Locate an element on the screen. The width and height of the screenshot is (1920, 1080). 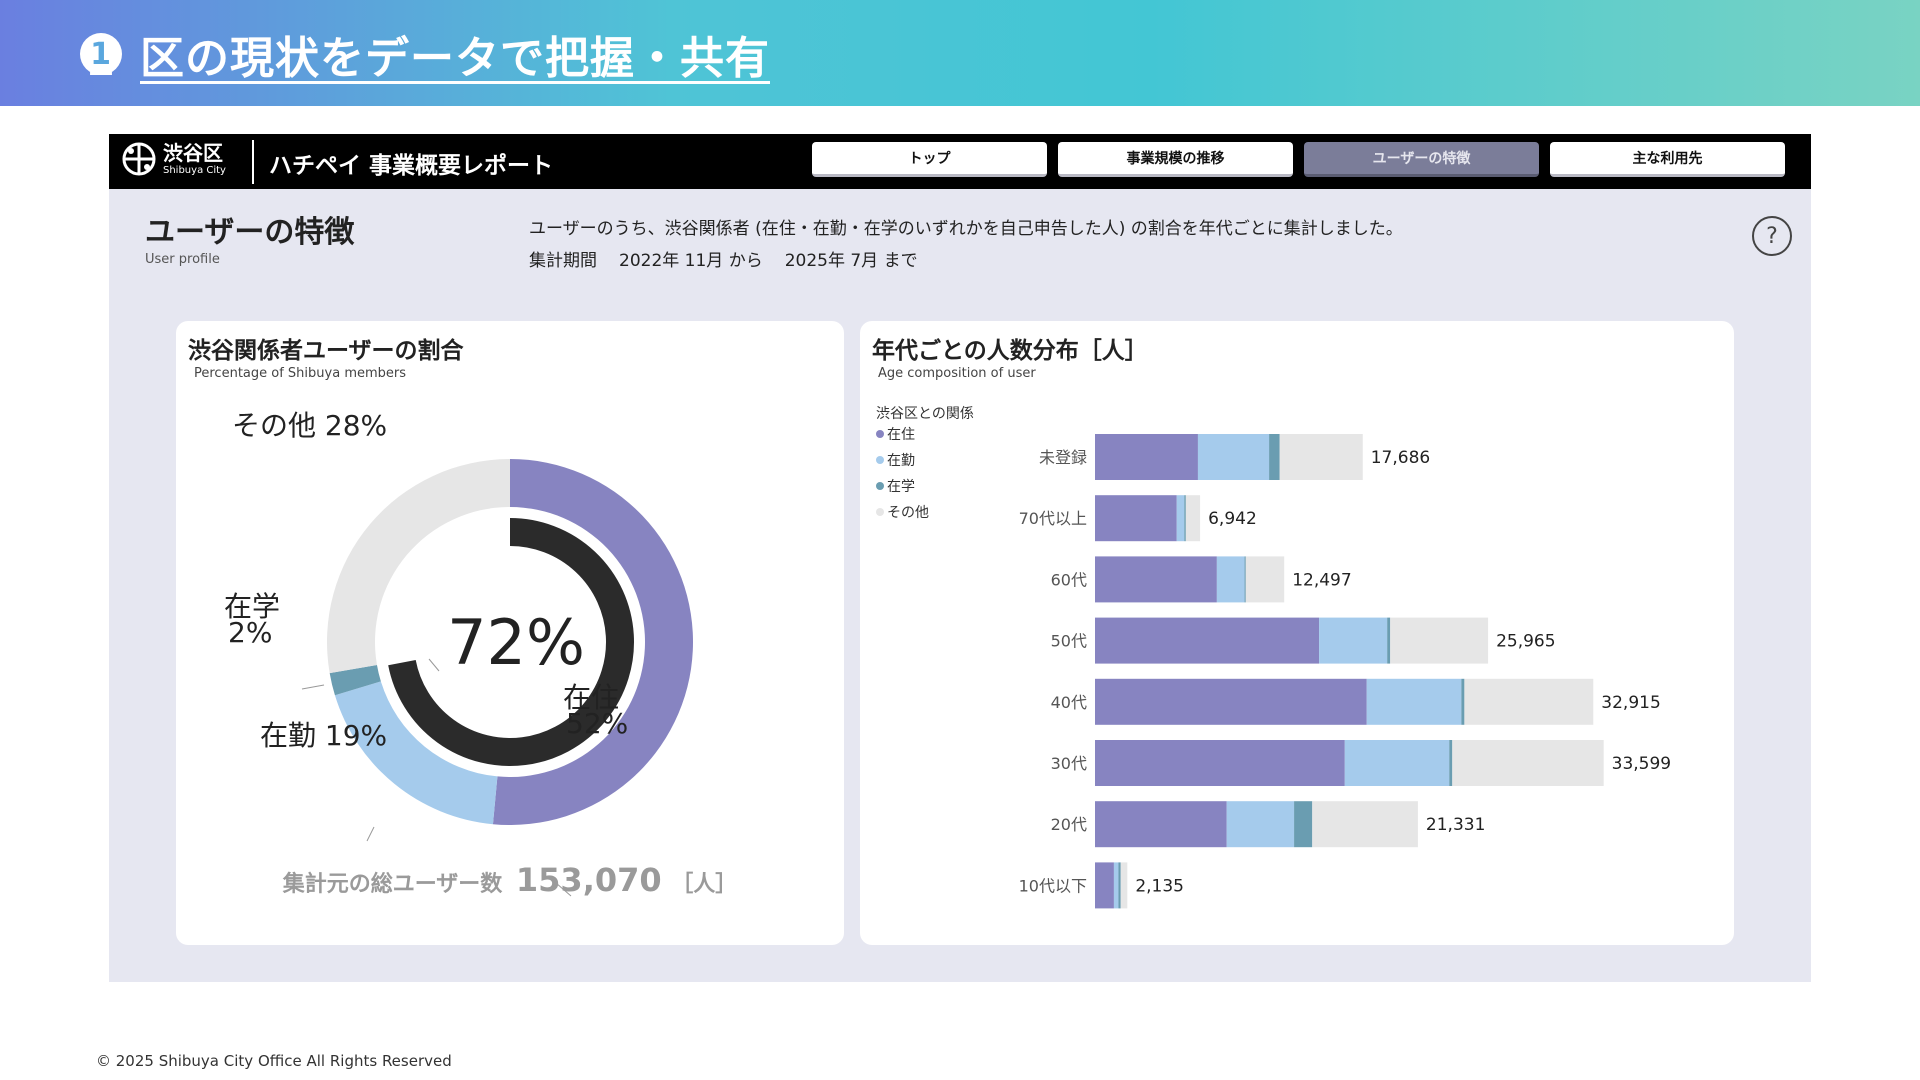
donut-card-subtitle: Percentage of Shibuya members is located at coordinates (300, 373).